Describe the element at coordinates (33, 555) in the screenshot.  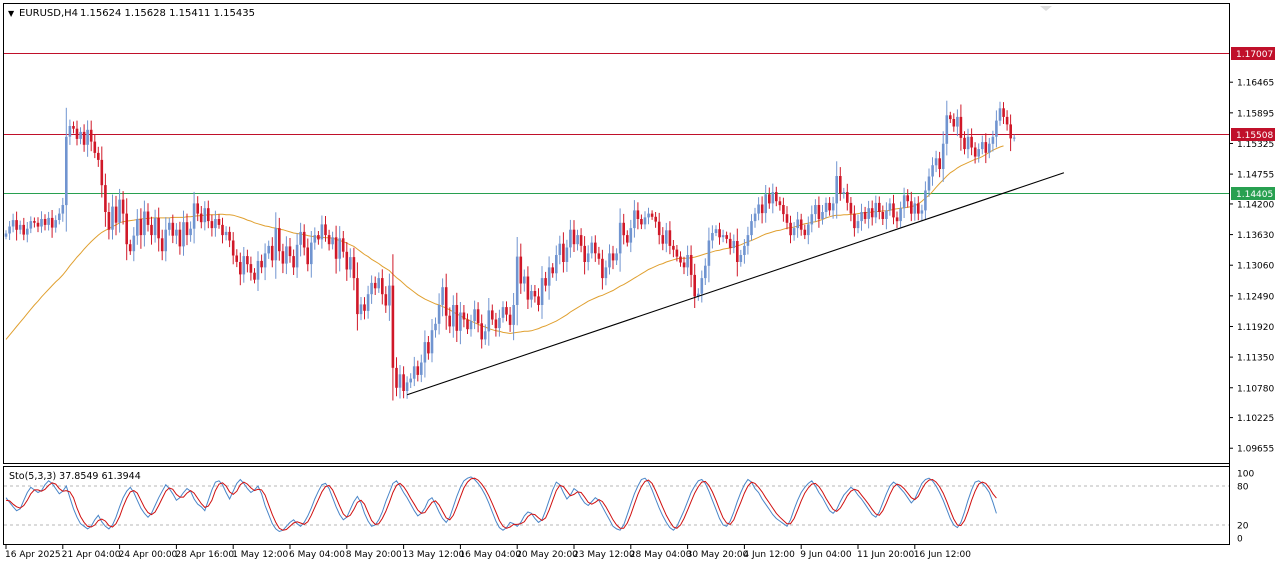
I see `time-tick-label: 16 Apr 2025` at that location.